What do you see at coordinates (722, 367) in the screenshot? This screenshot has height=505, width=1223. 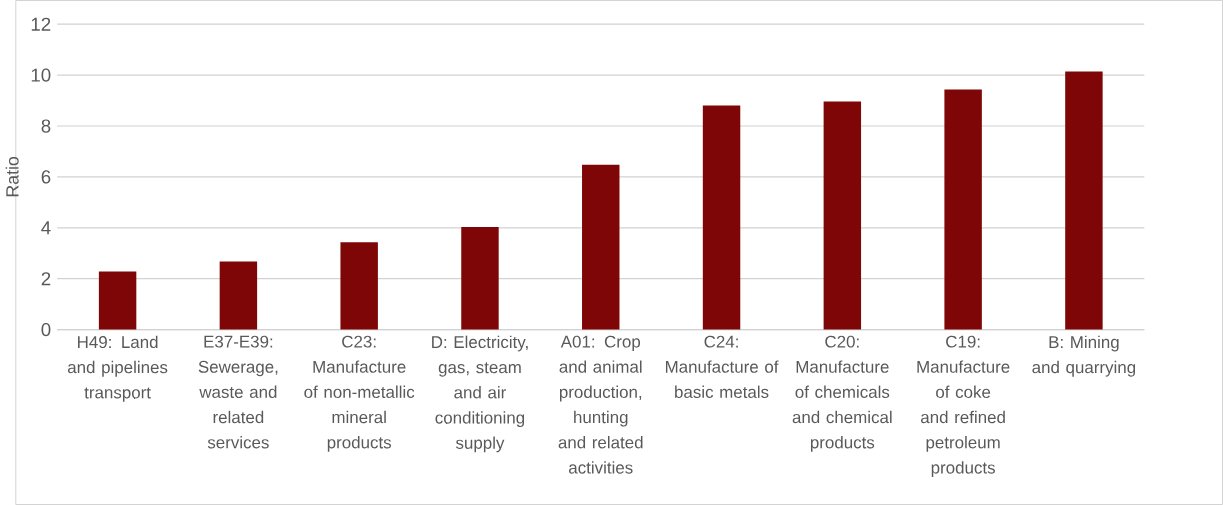 I see `x-tick-label: C24: Manufacture of basic metals` at bounding box center [722, 367].